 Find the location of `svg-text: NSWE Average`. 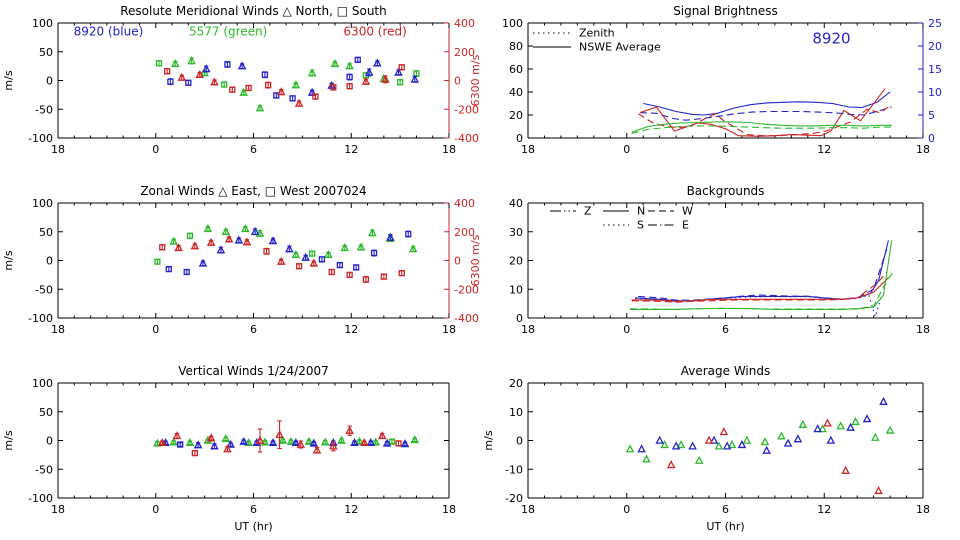

svg-text: NSWE Average is located at coordinates (620, 47).